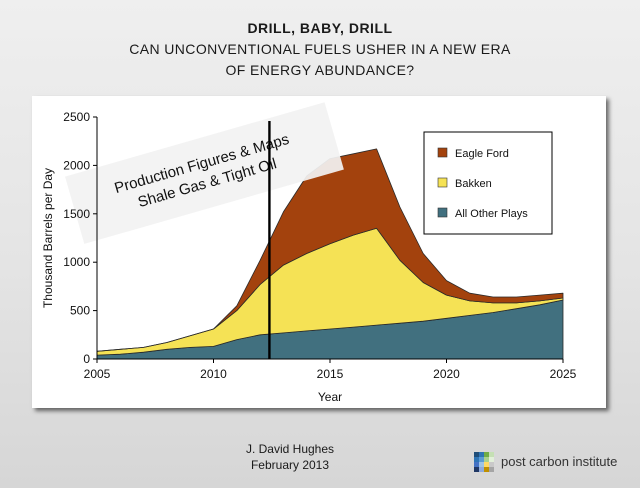 The image size is (640, 488). I want to click on x-tick-label: 2010, so click(213, 374).